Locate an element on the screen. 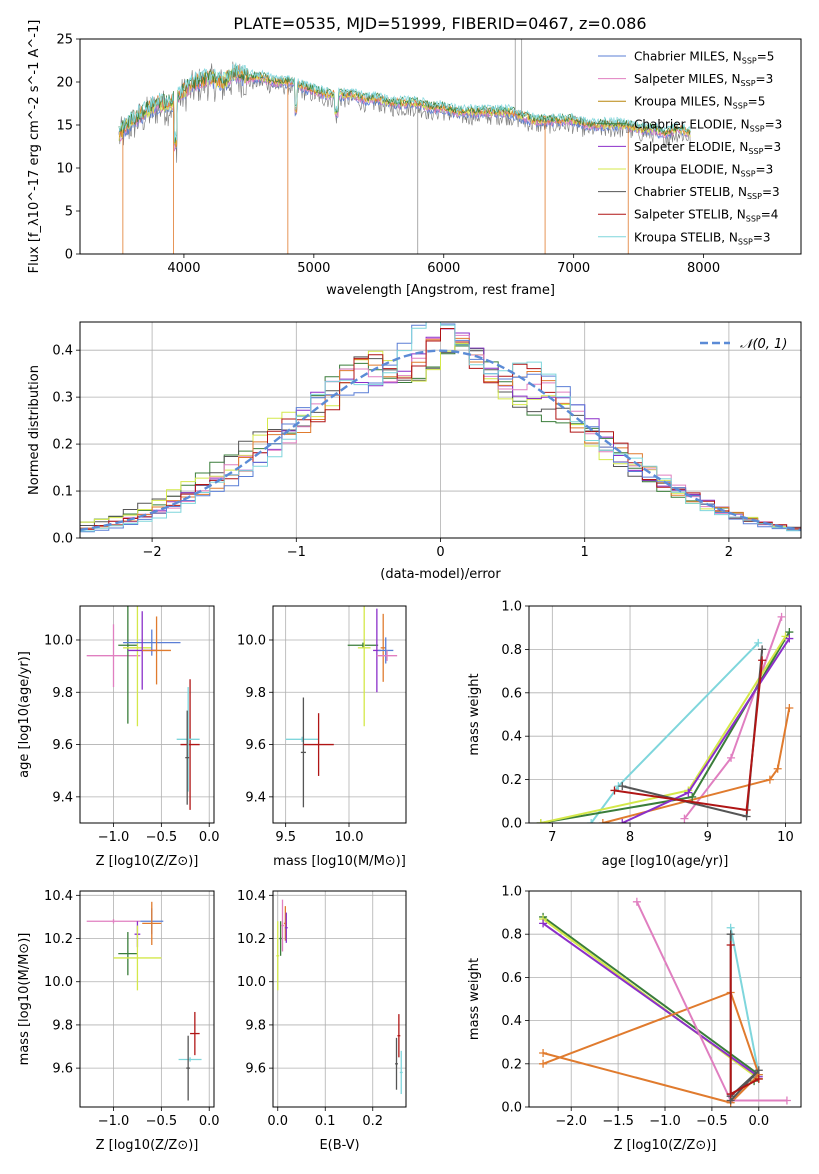 Image resolution: width=819 pixels, height=1174 pixels. y-tick-label: 0.0 is located at coordinates (62, 539).